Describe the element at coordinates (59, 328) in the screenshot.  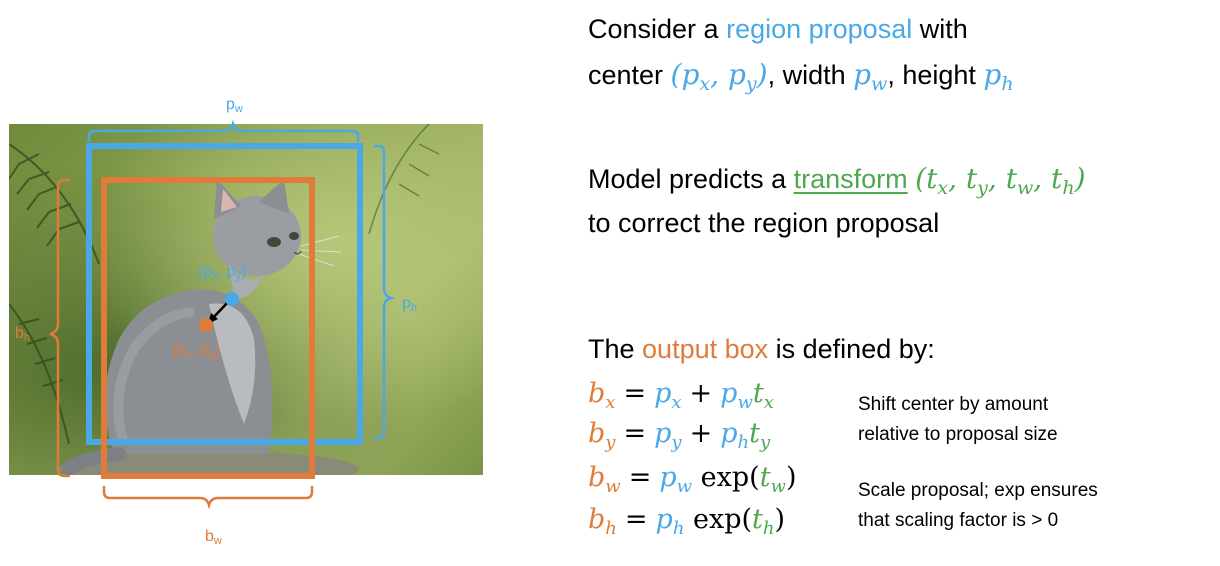
I see `bh-brace` at that location.